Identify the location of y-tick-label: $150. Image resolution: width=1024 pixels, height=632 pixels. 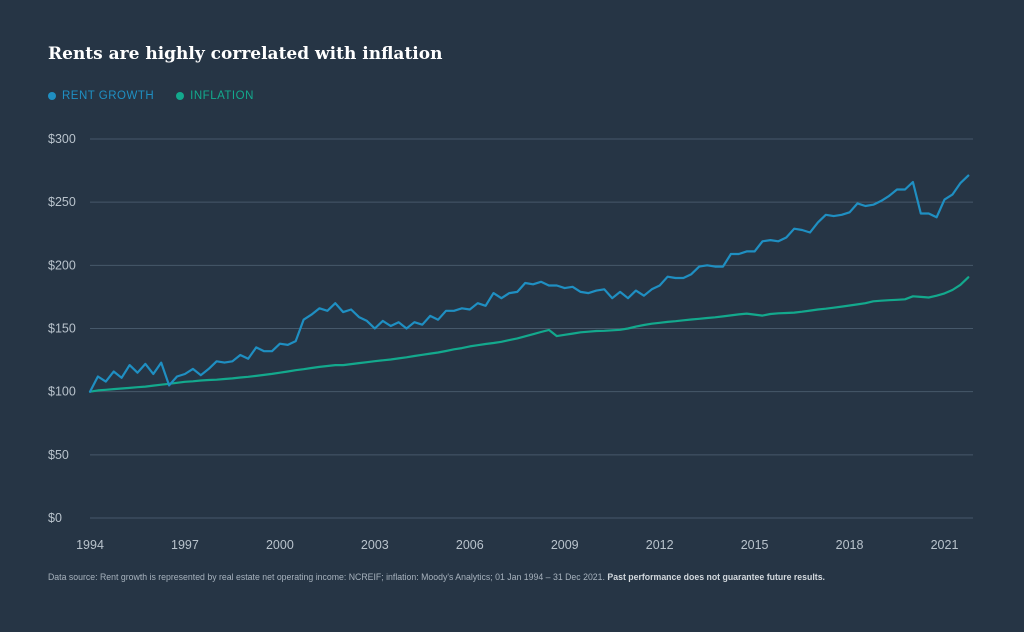
(62, 329).